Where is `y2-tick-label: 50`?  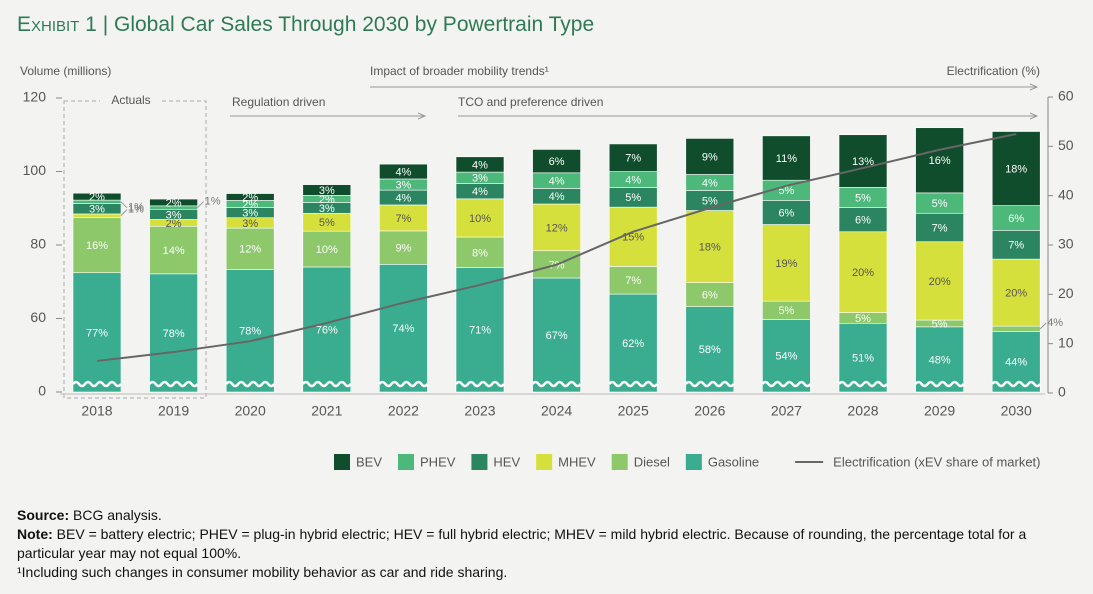 y2-tick-label: 50 is located at coordinates (1066, 145).